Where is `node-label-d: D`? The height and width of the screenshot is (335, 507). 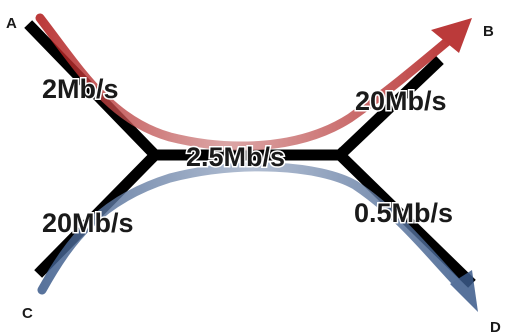
node-label-d: D is located at coordinates (495, 327).